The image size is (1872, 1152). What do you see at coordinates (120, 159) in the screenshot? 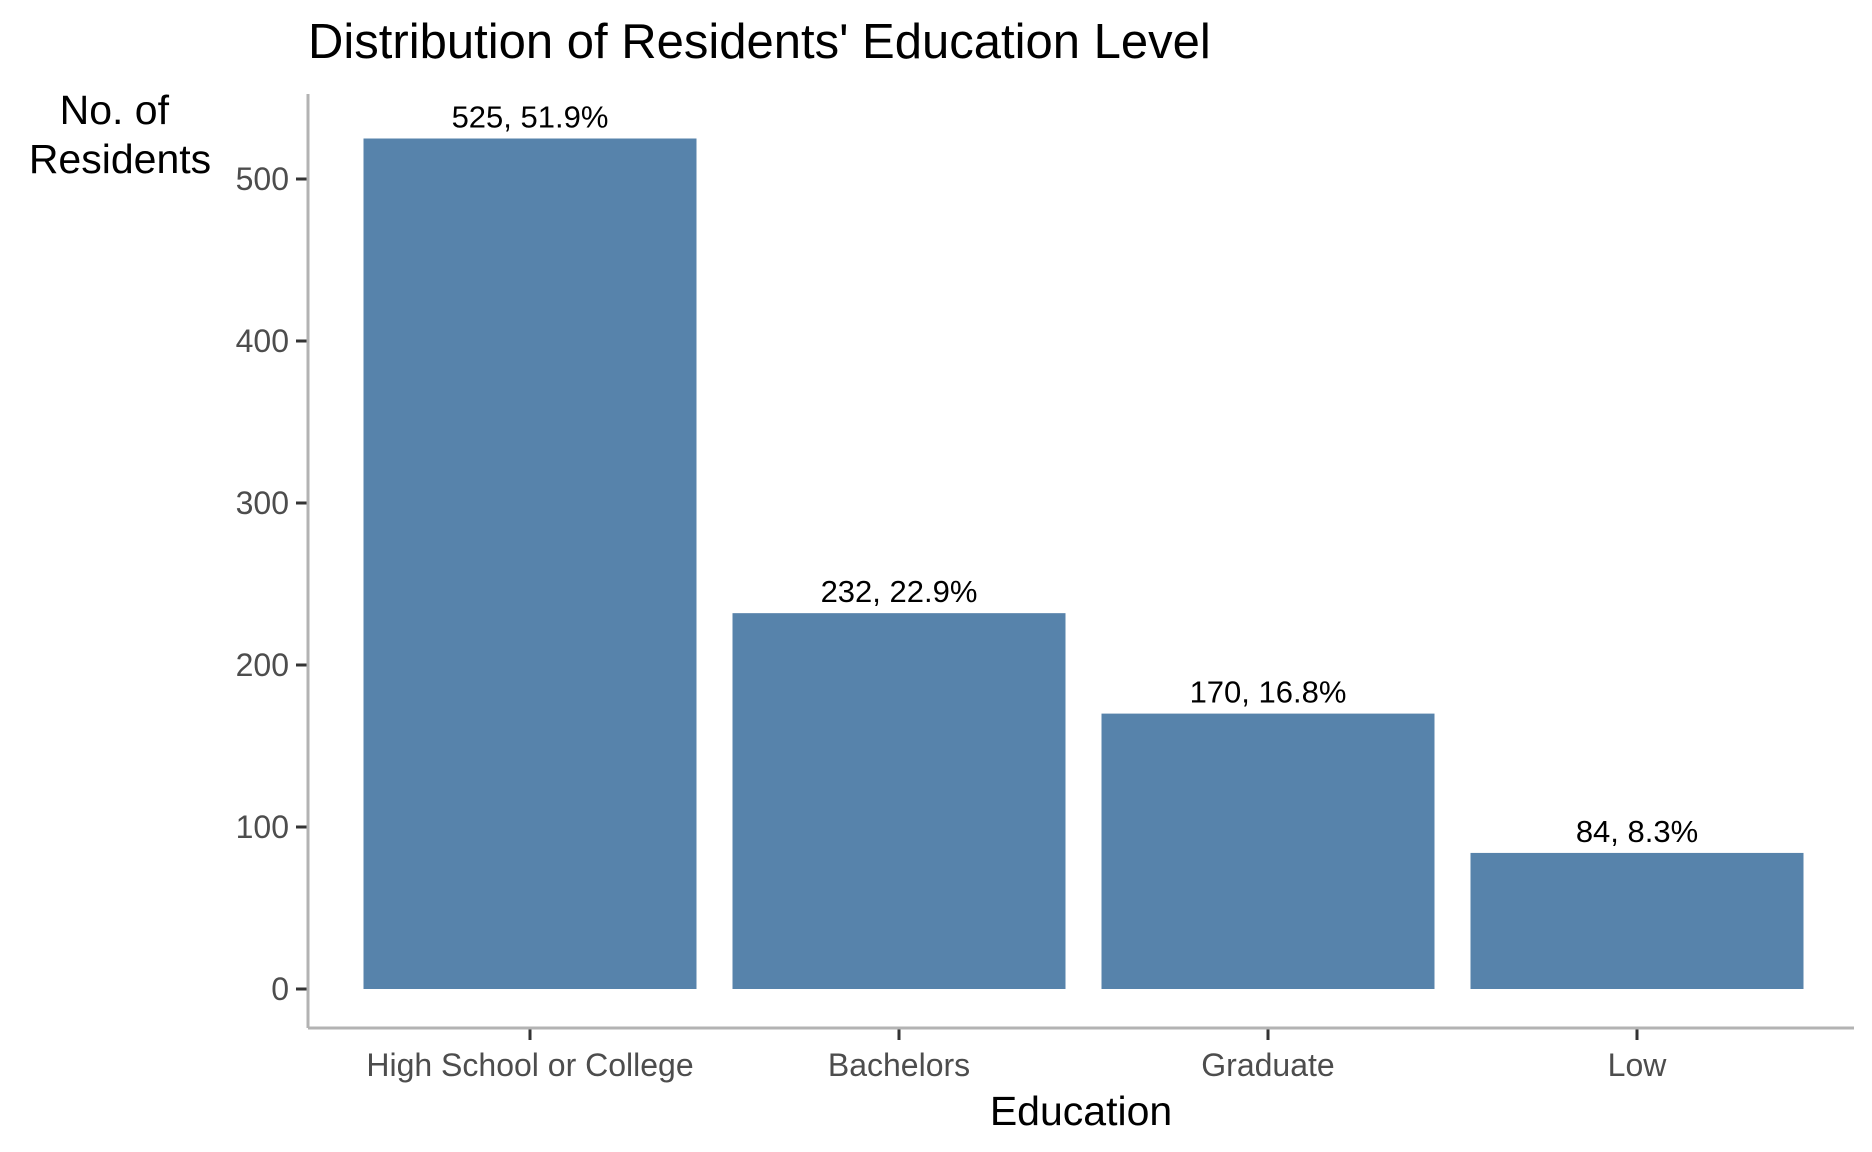
I see `y-axis-title-line-2: Residents` at bounding box center [120, 159].